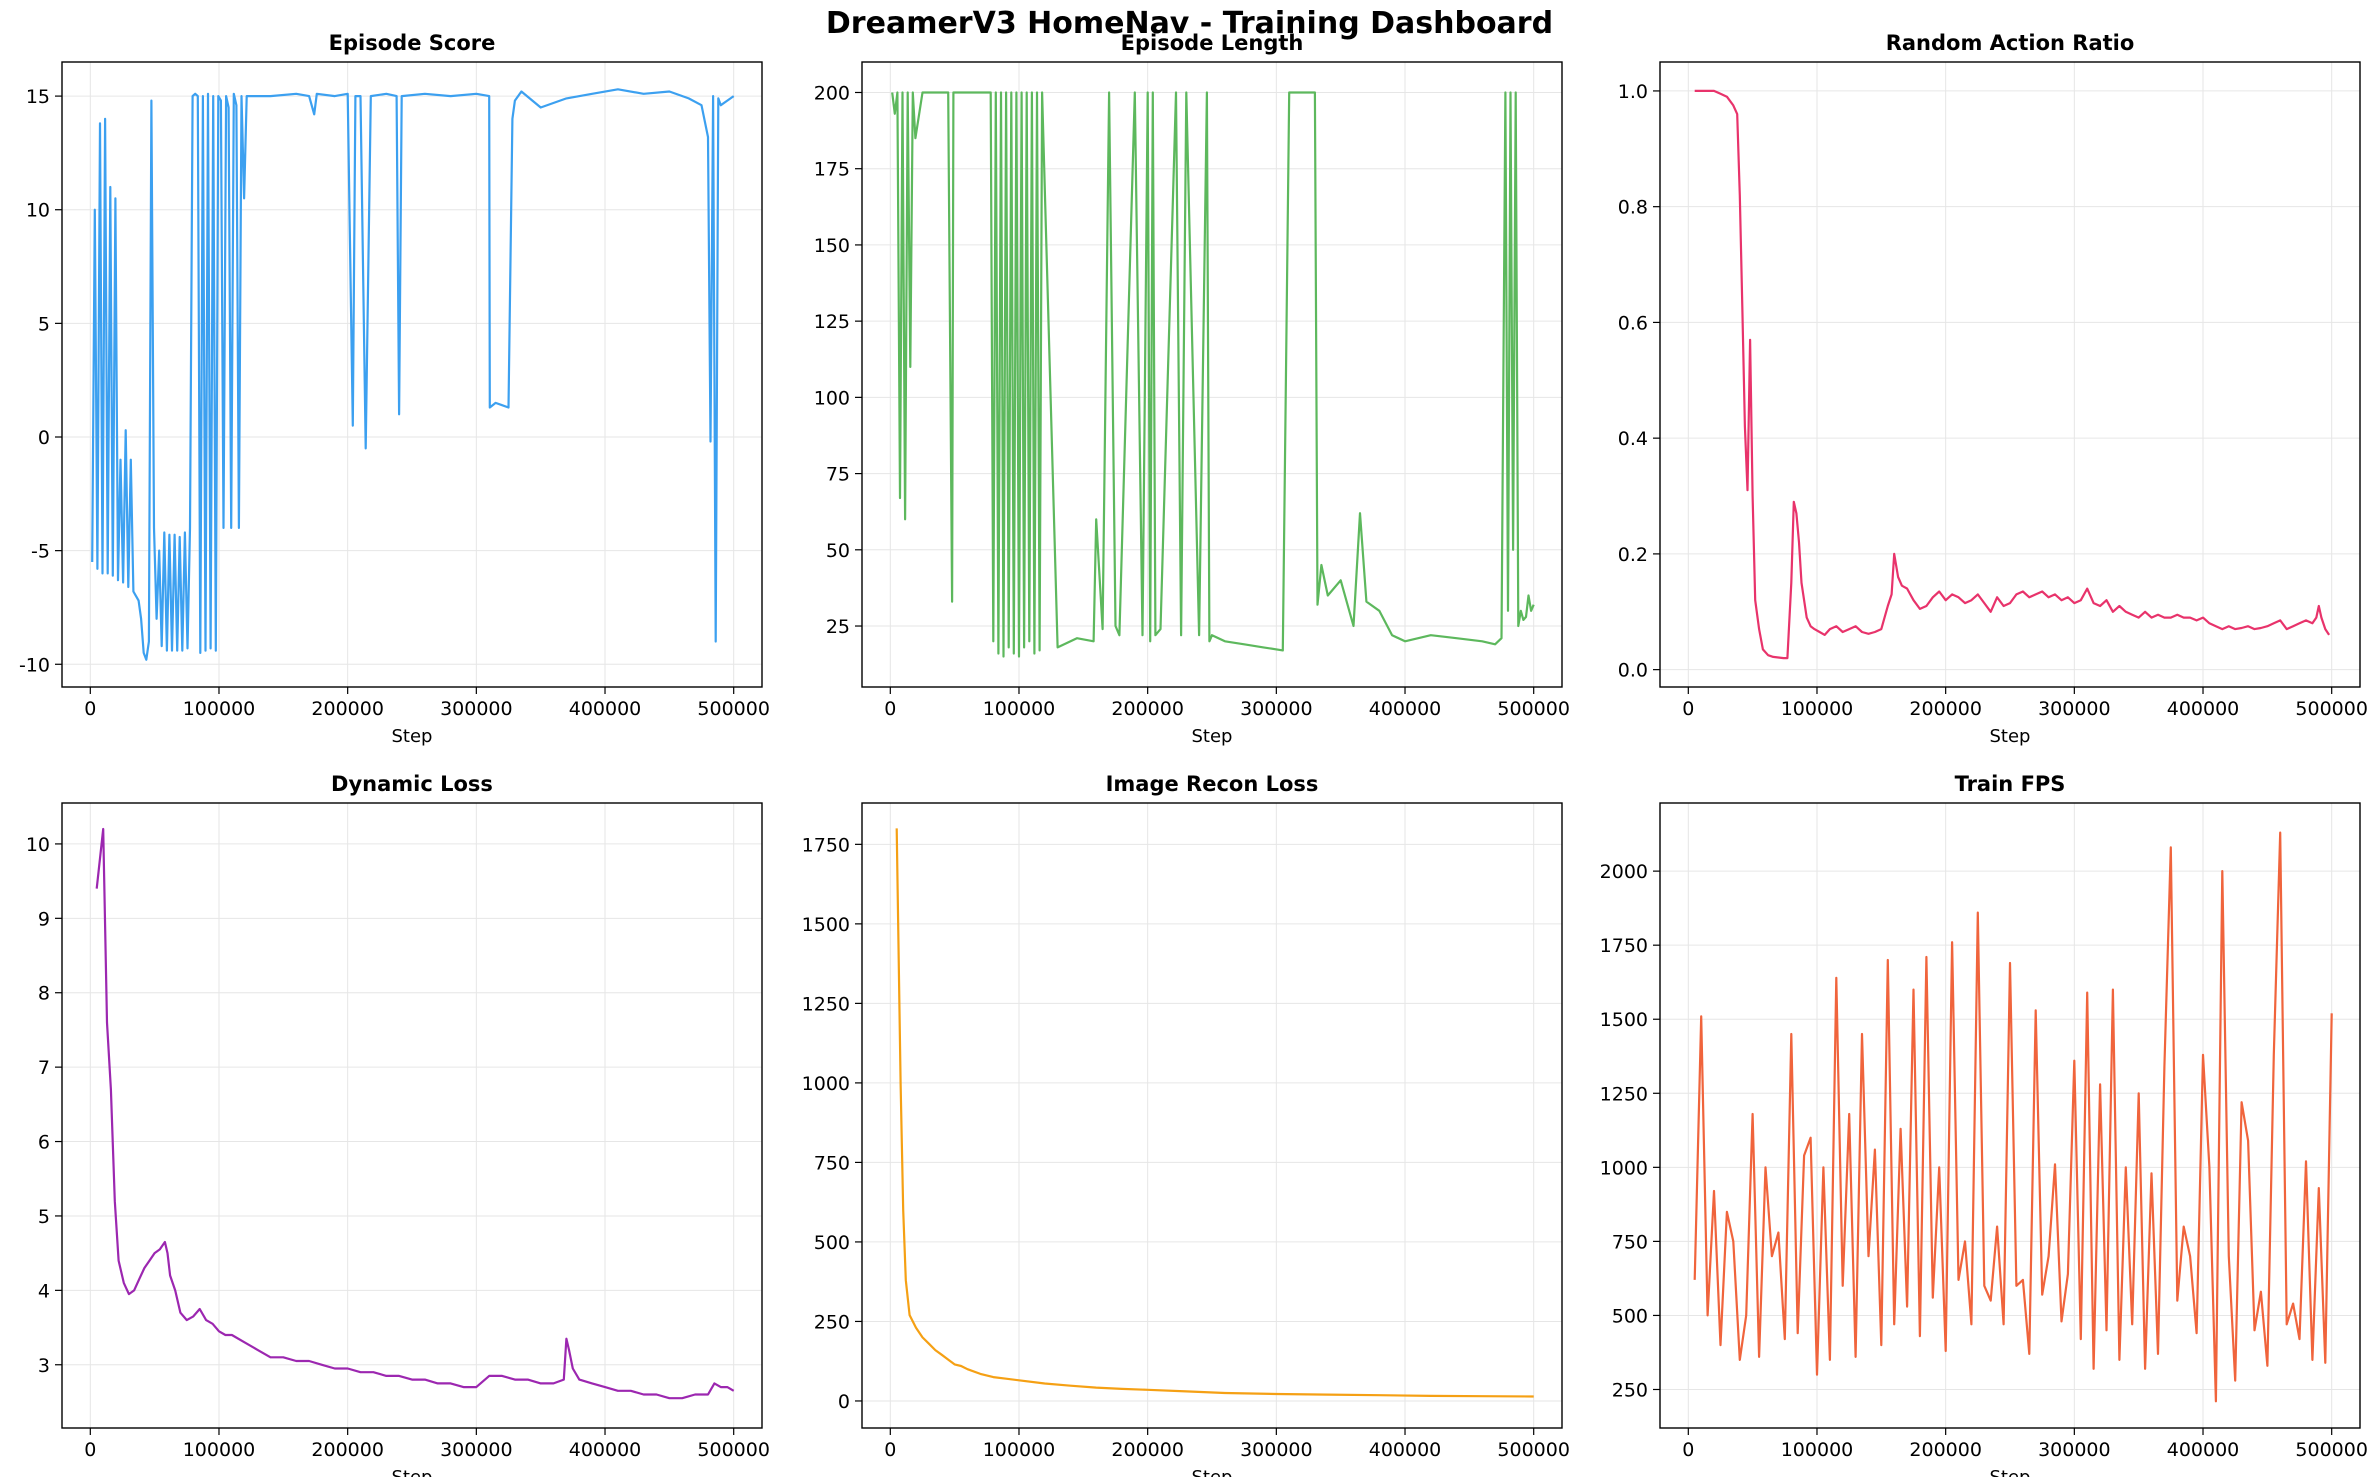 This screenshot has height=1477, width=2379. I want to click on y-tick-label: 8, so click(44, 994).